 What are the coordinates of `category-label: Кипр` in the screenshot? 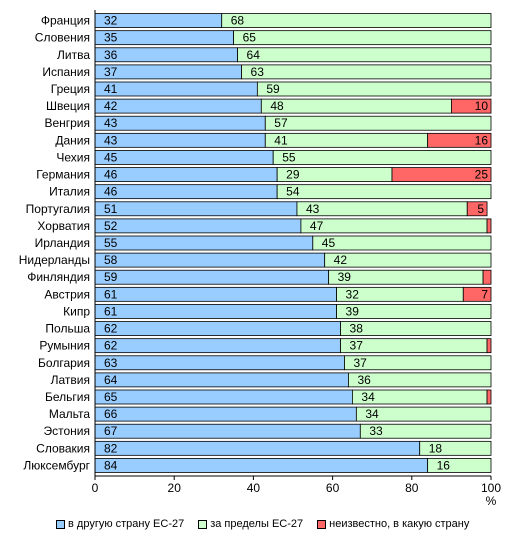 It's located at (76, 311).